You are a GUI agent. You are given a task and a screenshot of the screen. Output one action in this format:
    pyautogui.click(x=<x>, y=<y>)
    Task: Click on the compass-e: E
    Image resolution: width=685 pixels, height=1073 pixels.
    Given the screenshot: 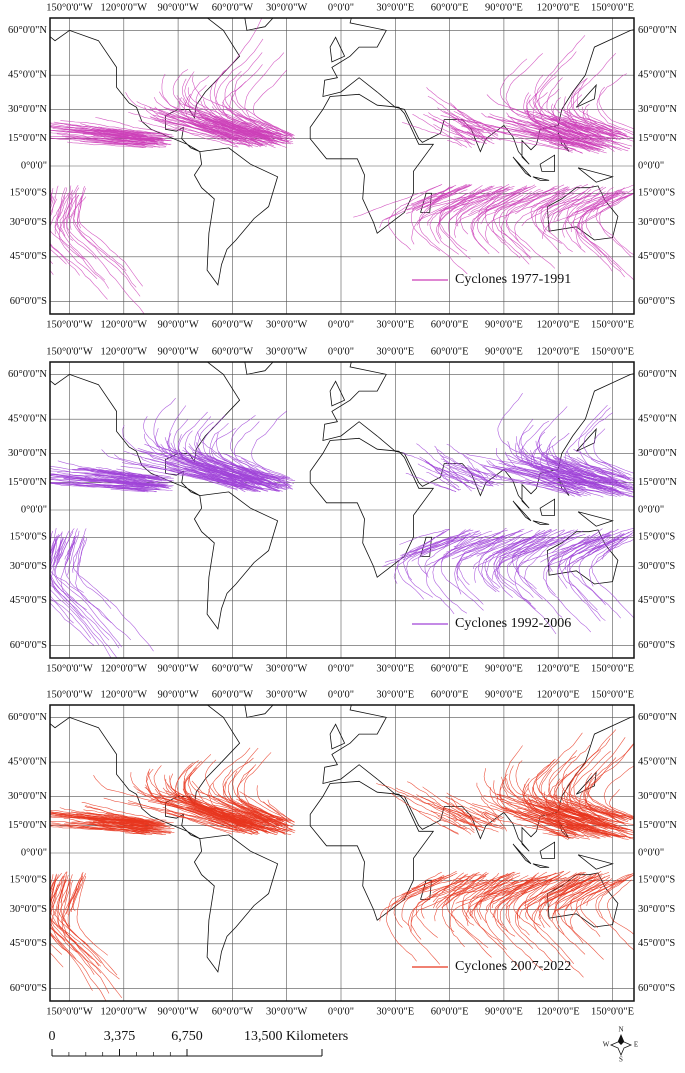 What is the action you would take?
    pyautogui.click(x=636, y=1045)
    